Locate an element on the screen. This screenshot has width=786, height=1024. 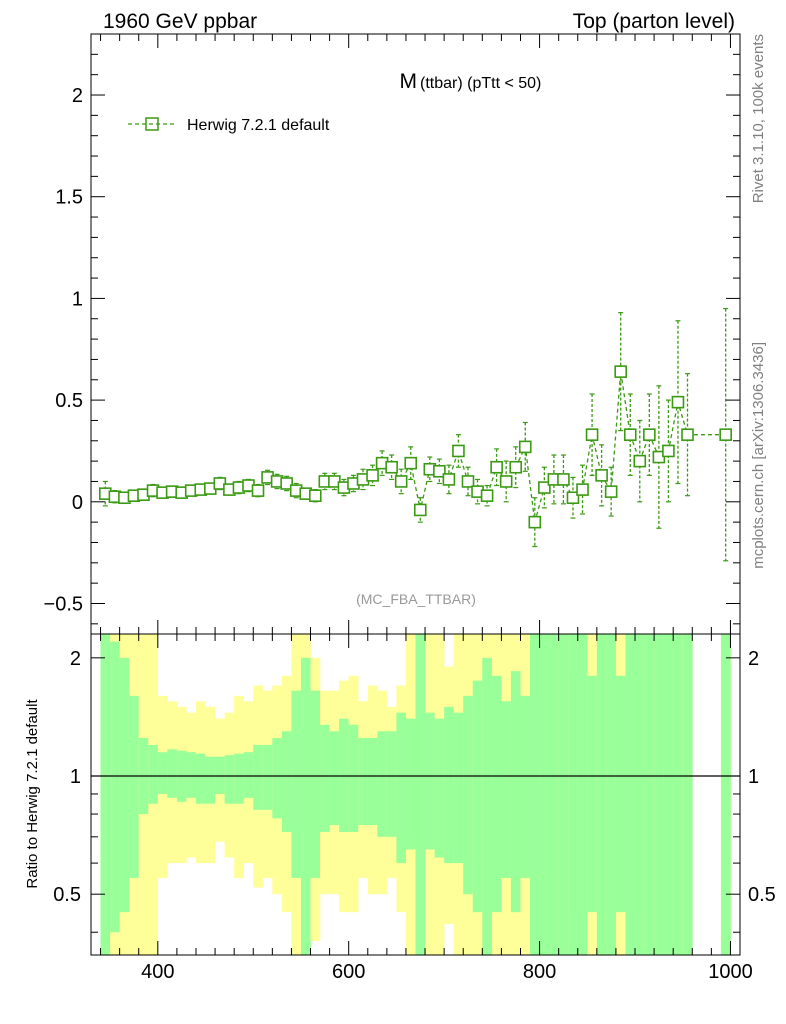
mcplots-label: mcplots.cern.ch [arXiv:1306.3436] is located at coordinates (758, 455).